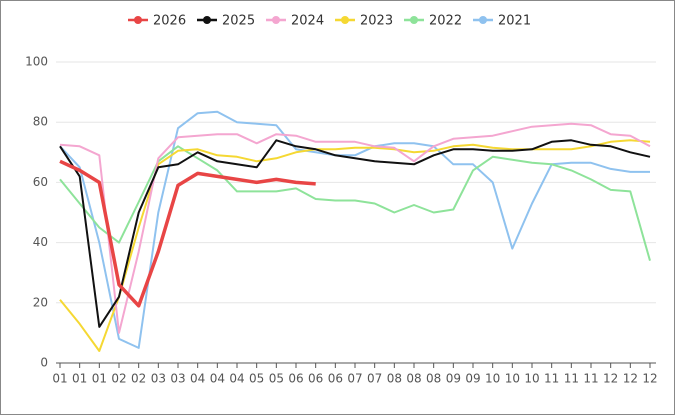  What do you see at coordinates (445, 21) in the screenshot?
I see `legend-label: 2022` at bounding box center [445, 21].